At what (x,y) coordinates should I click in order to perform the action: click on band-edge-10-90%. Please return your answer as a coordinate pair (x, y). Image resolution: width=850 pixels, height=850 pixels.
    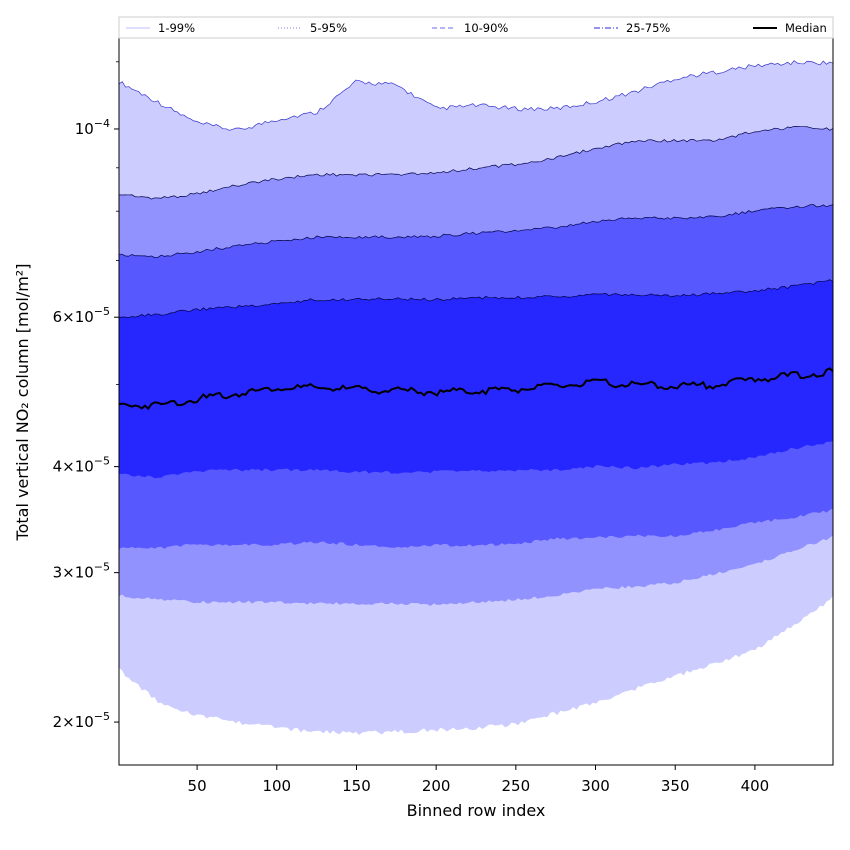
    Looking at the image, I should click on (476, 231).